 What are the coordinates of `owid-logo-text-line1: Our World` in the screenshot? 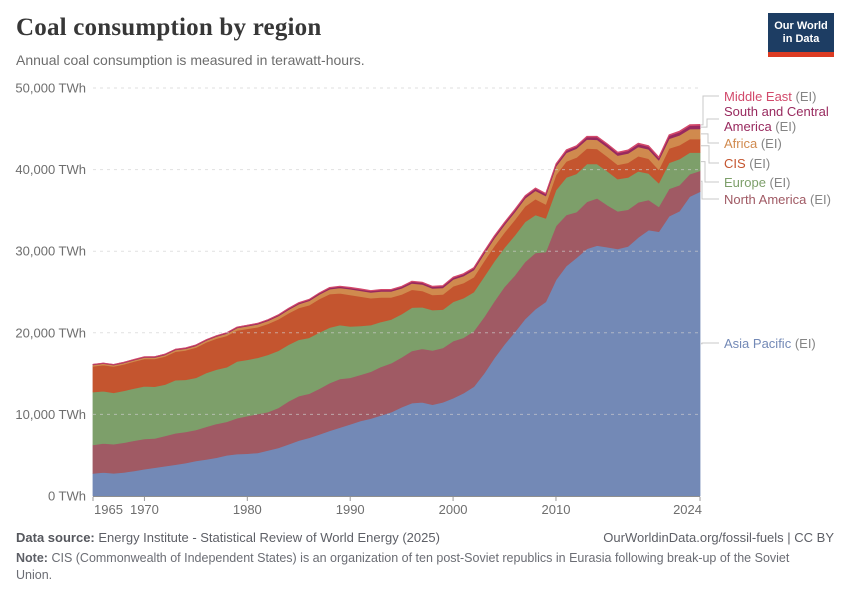 It's located at (801, 26).